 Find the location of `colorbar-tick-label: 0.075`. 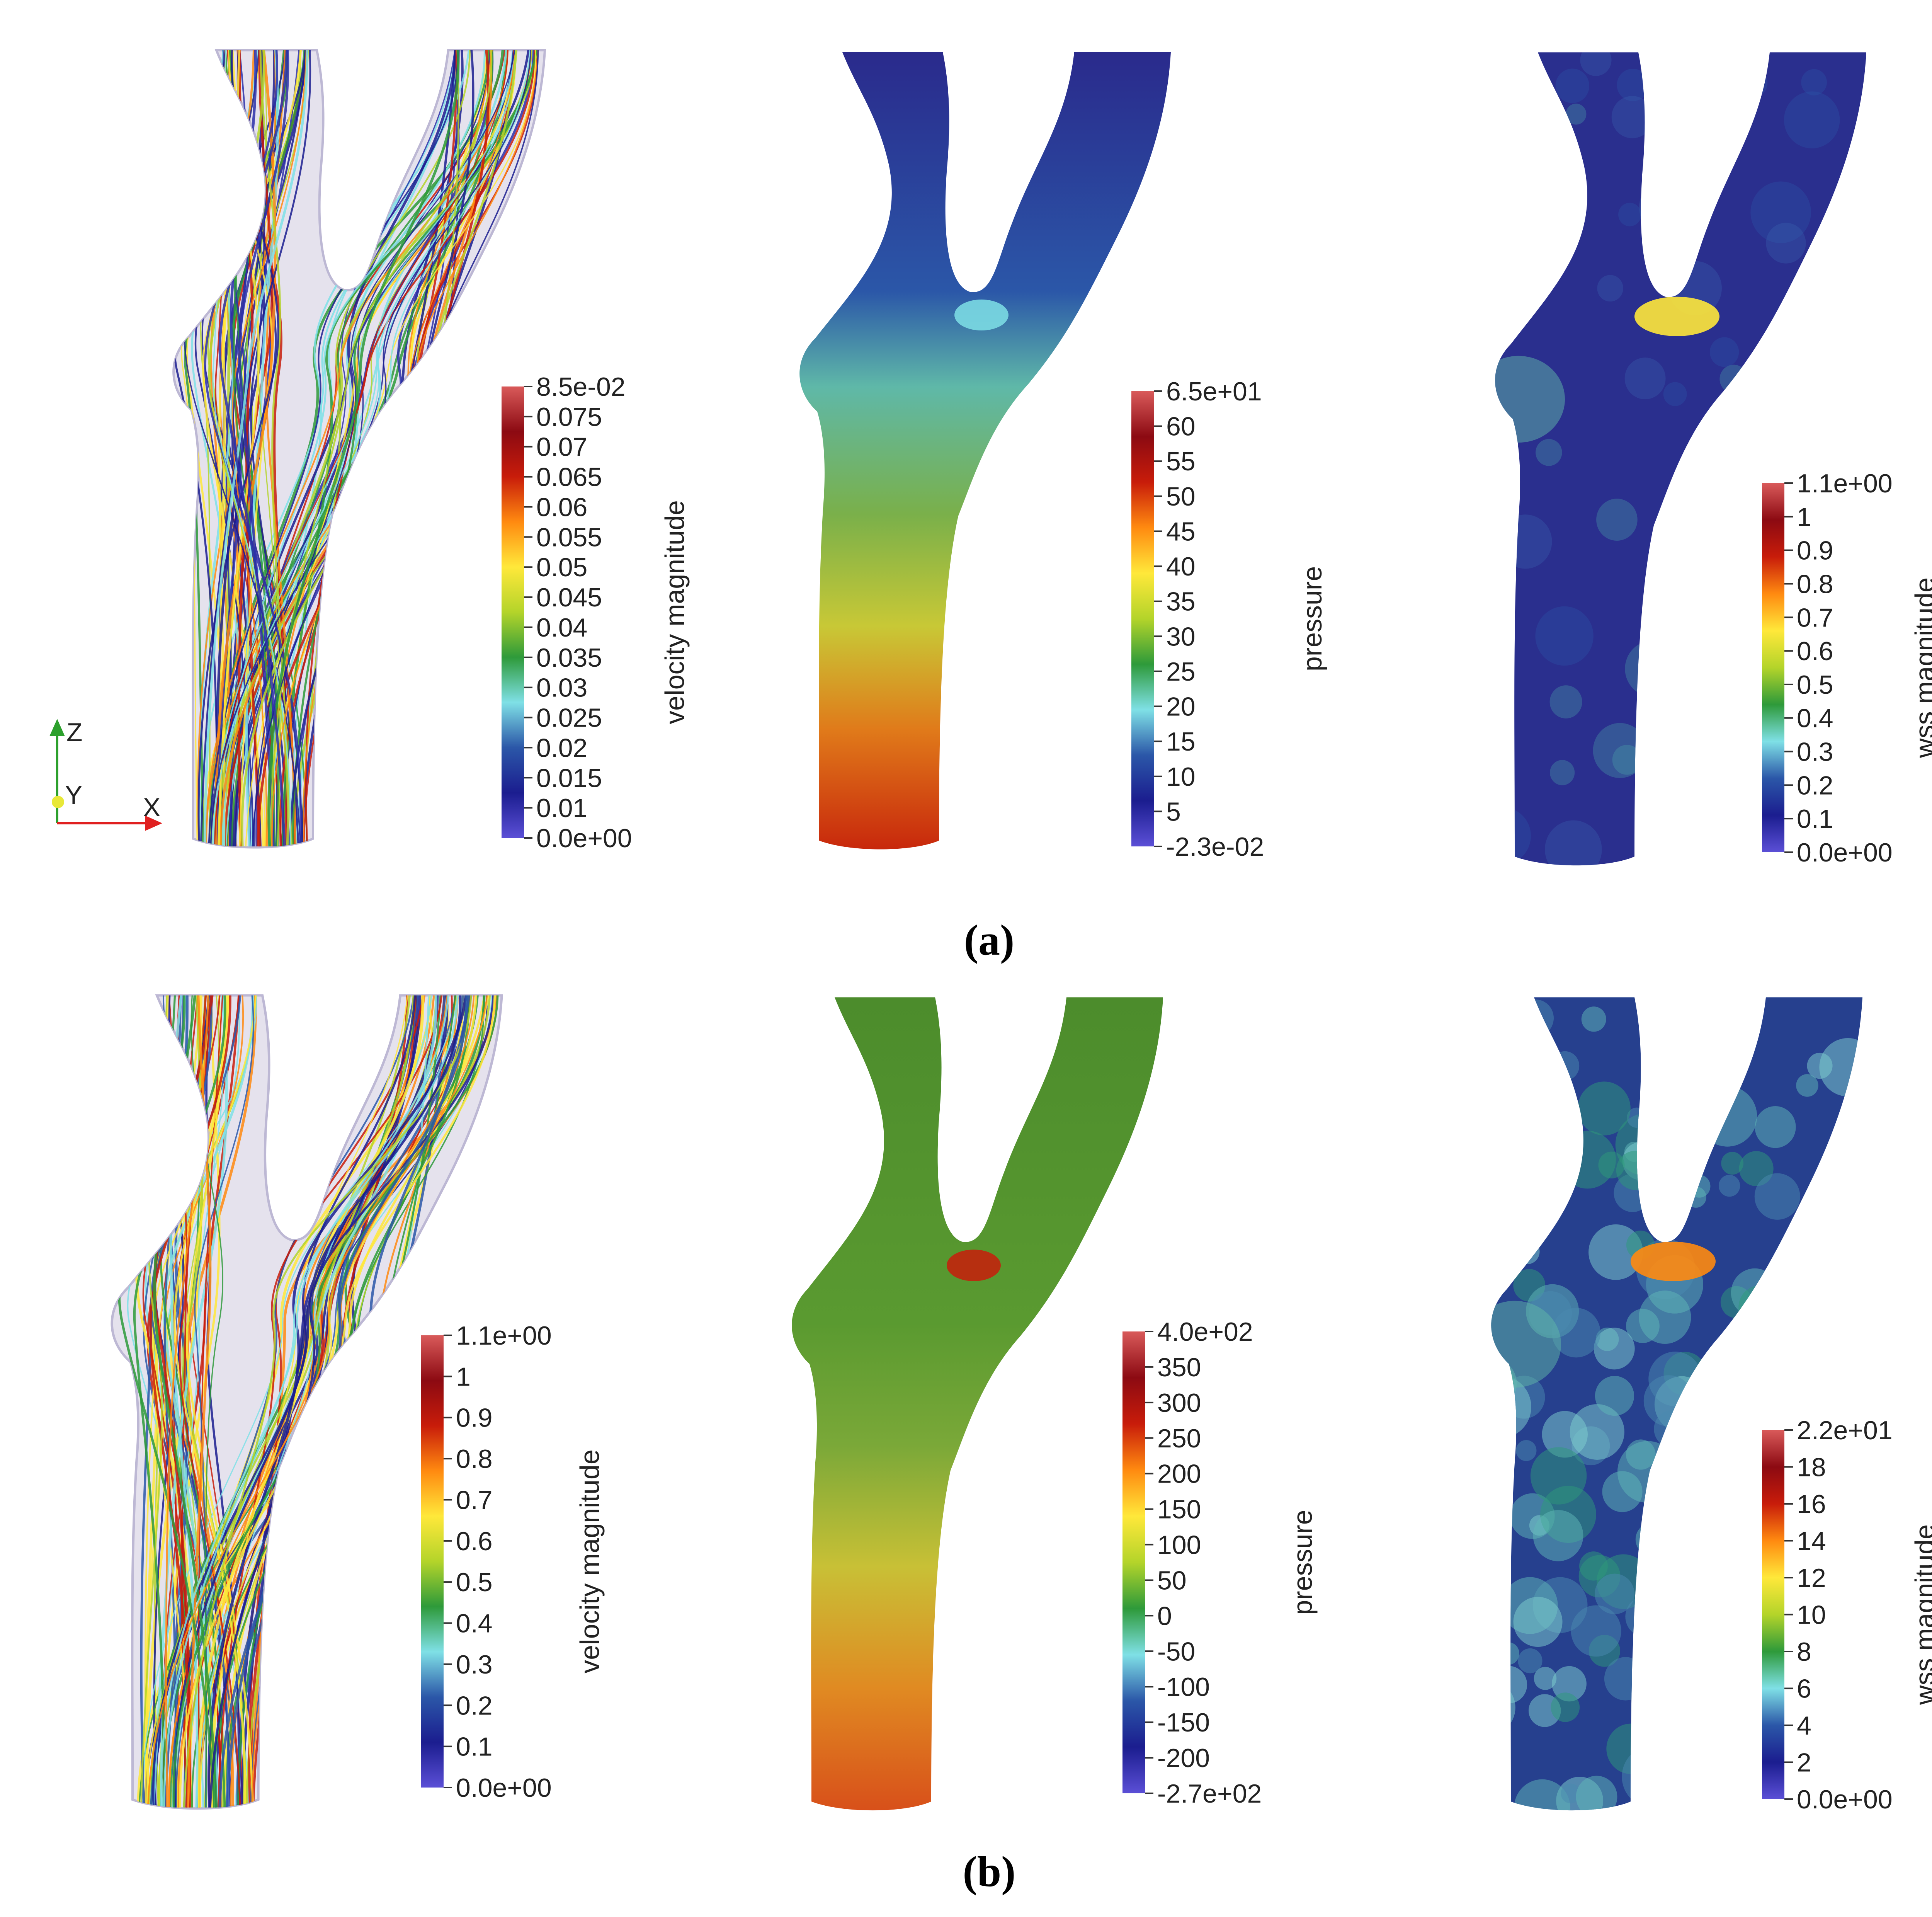

colorbar-tick-label: 0.075 is located at coordinates (569, 417).